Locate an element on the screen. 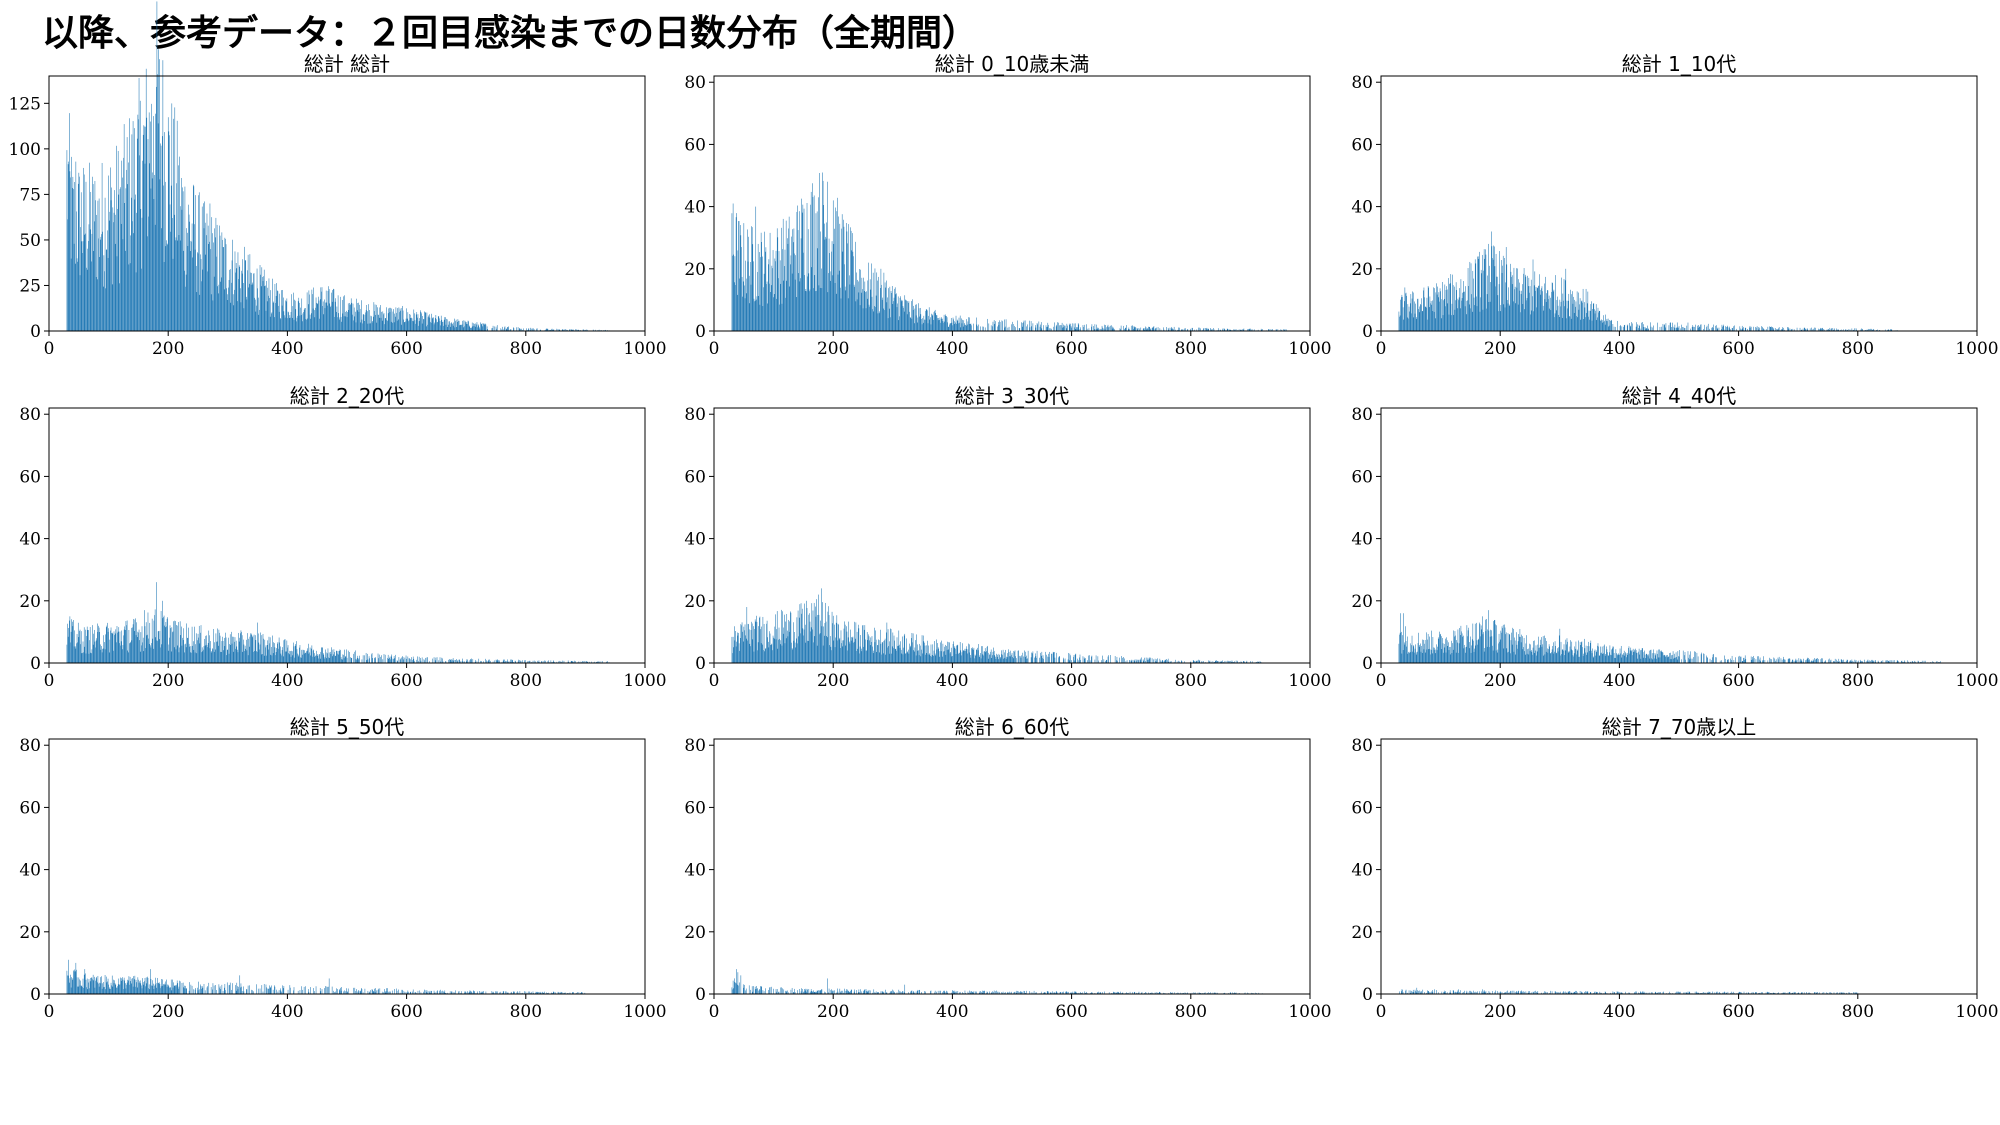 The height and width of the screenshot is (1125, 2000). x-tick-label: 600 is located at coordinates (406, 349).